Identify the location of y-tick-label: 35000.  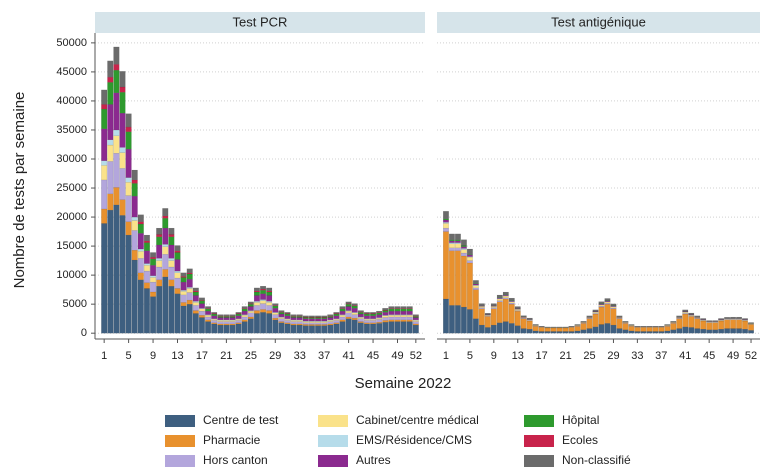
(71, 130).